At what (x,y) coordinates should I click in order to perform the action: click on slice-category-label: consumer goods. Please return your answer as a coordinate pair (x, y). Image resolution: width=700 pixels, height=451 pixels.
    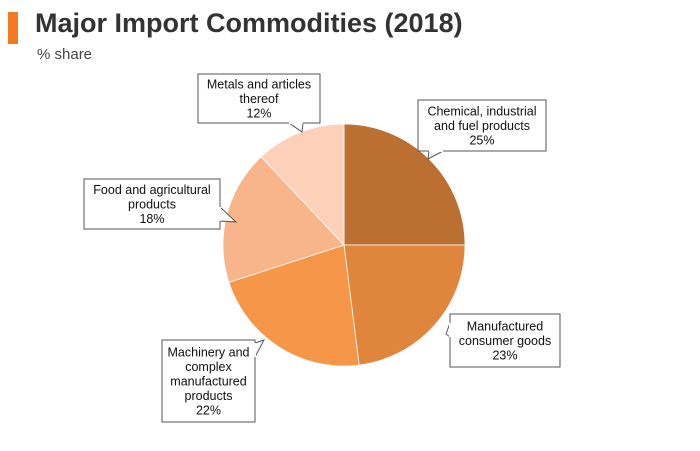
    Looking at the image, I should click on (505, 341).